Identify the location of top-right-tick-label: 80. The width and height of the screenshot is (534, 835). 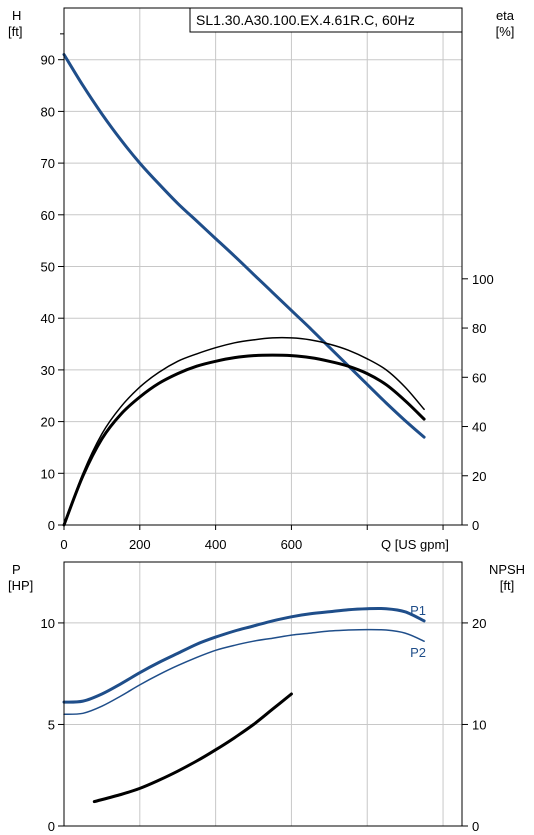
(479, 328).